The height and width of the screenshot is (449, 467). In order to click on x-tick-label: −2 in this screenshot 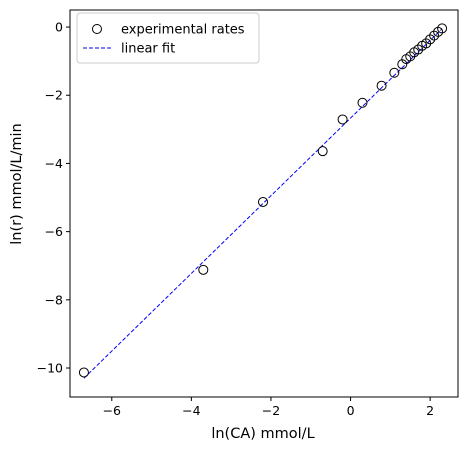, I will do `click(271, 410)`.